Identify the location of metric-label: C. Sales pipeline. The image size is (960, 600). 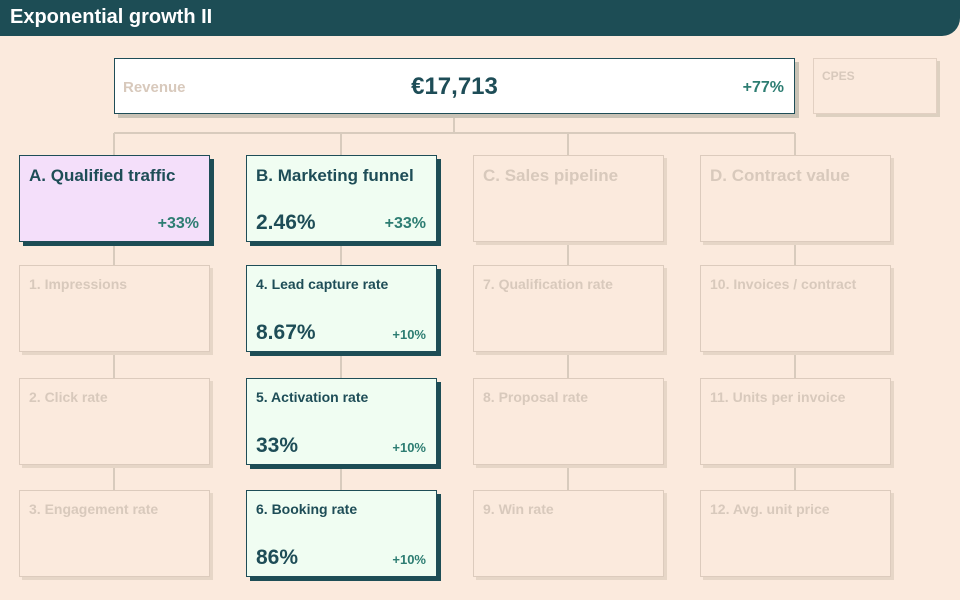
(551, 175).